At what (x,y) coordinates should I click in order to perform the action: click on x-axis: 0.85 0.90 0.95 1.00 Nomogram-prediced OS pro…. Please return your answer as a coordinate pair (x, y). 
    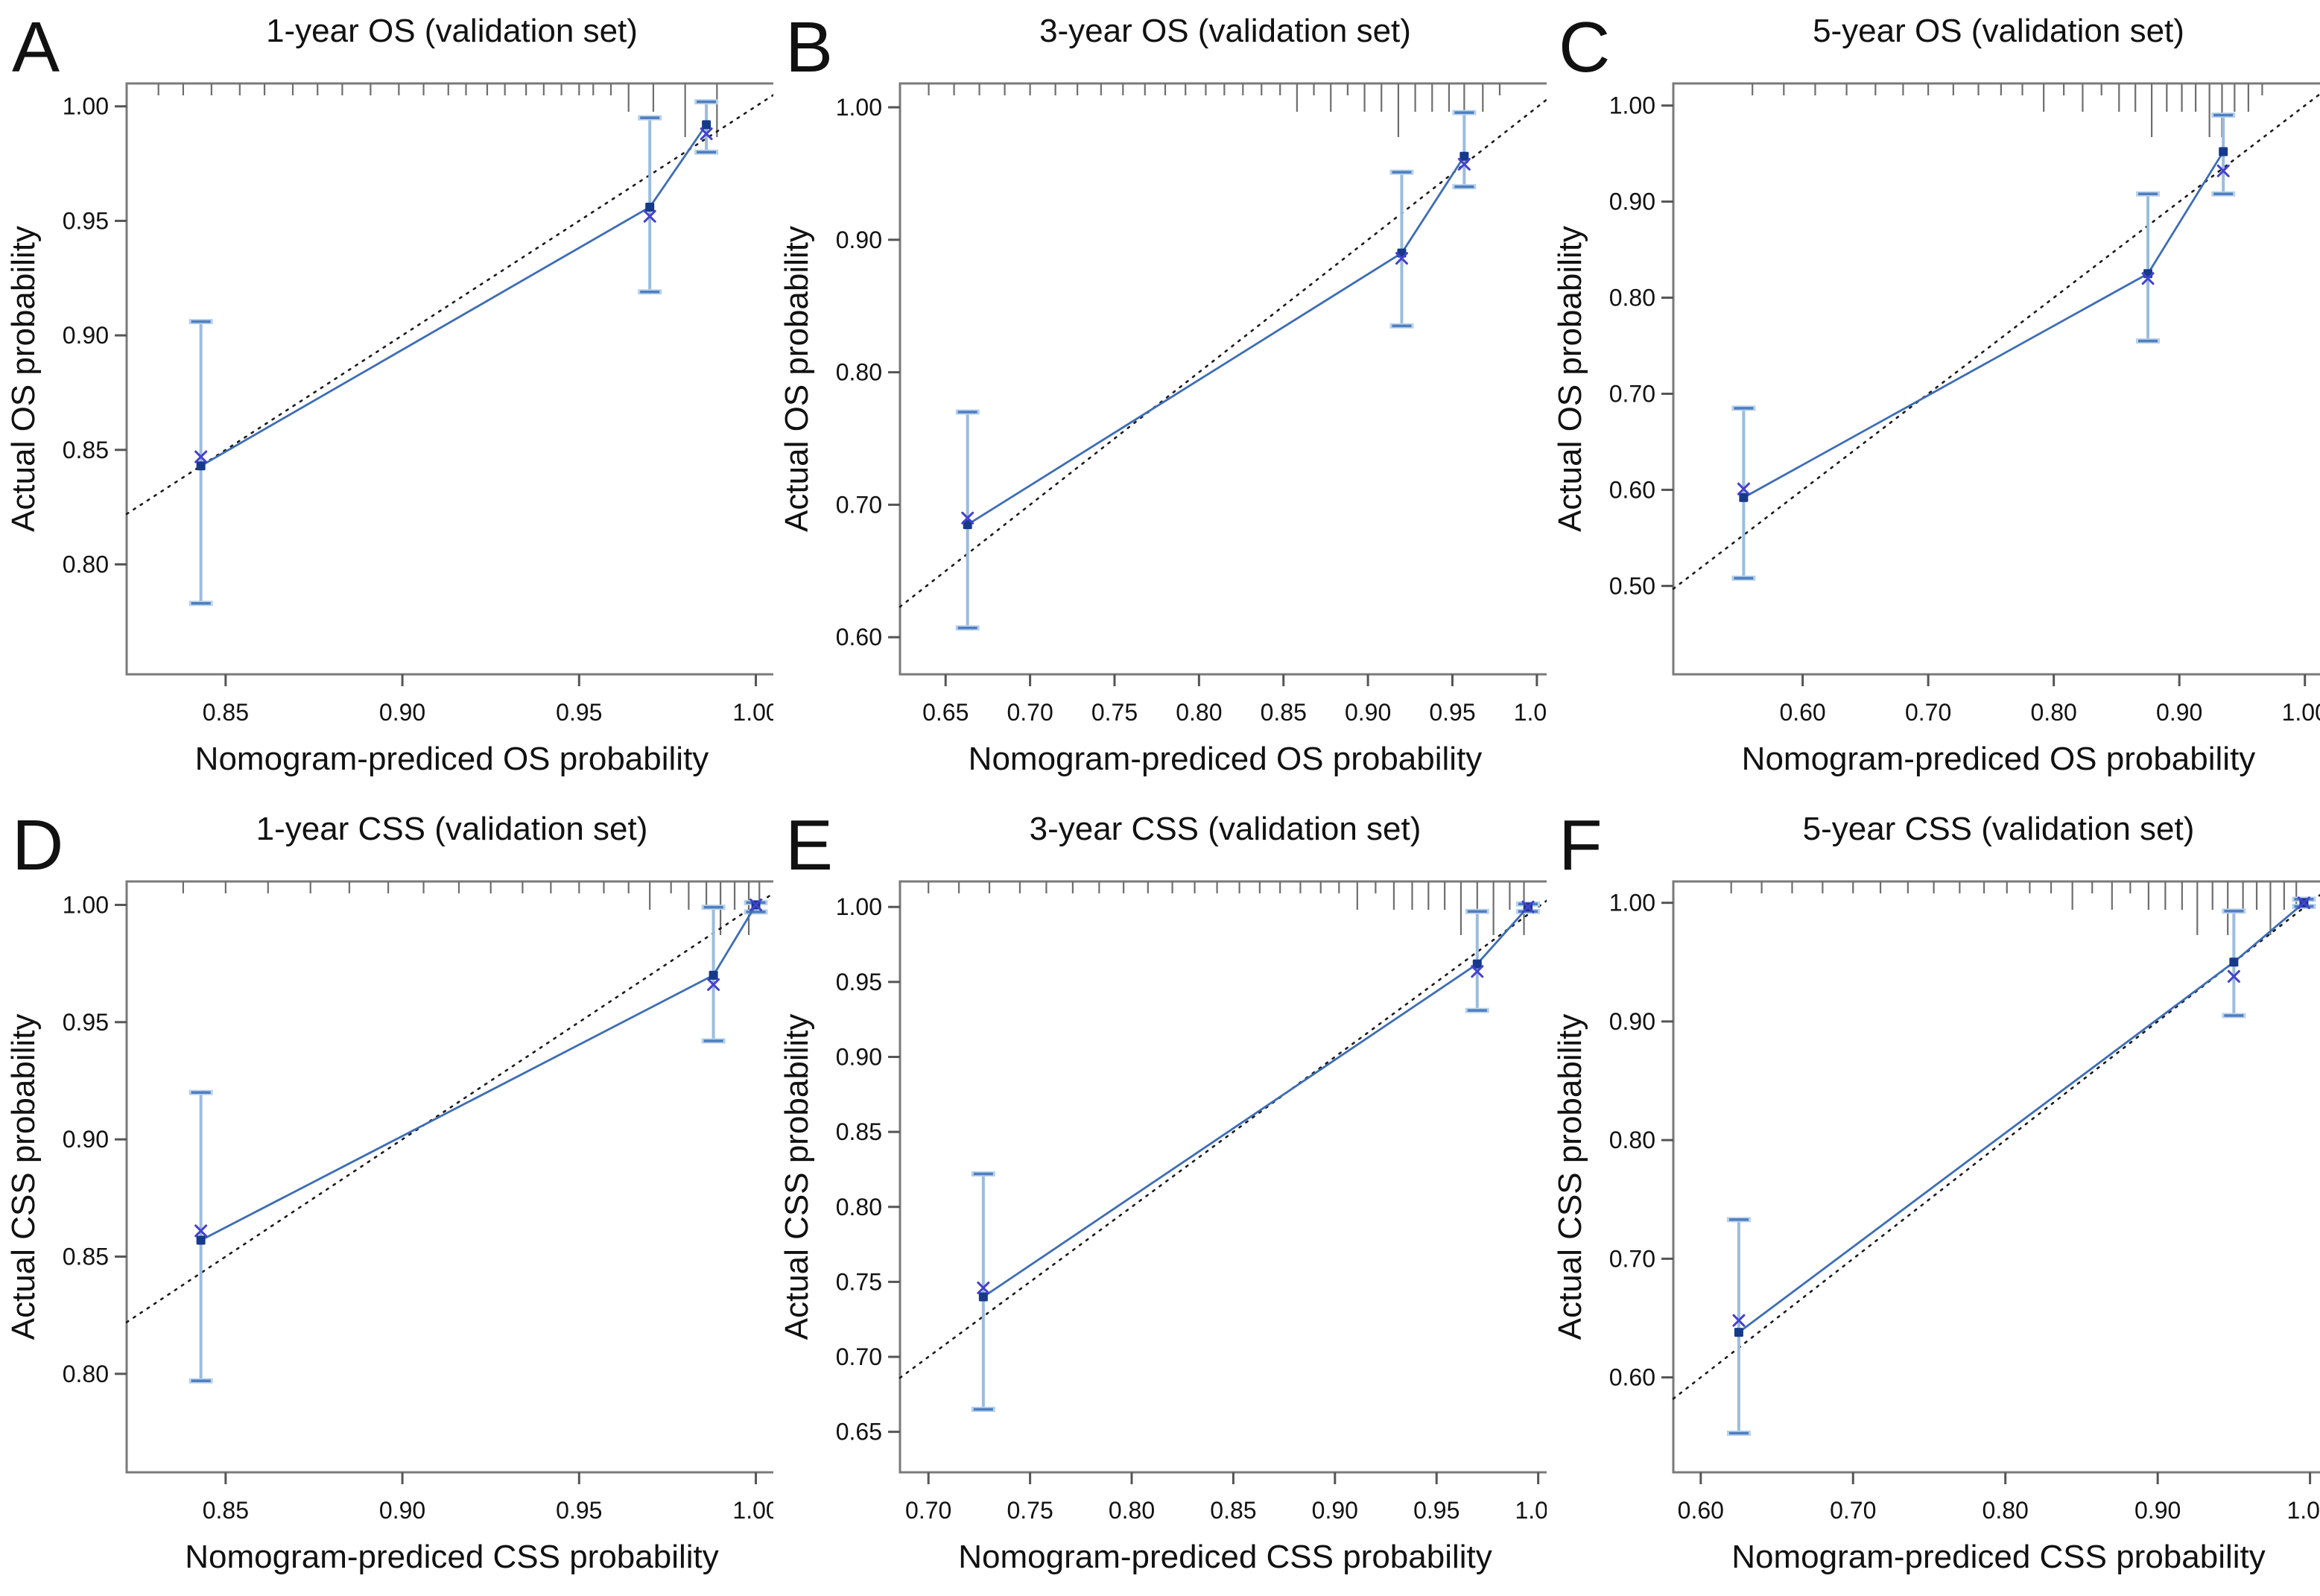
    Looking at the image, I should click on (484, 725).